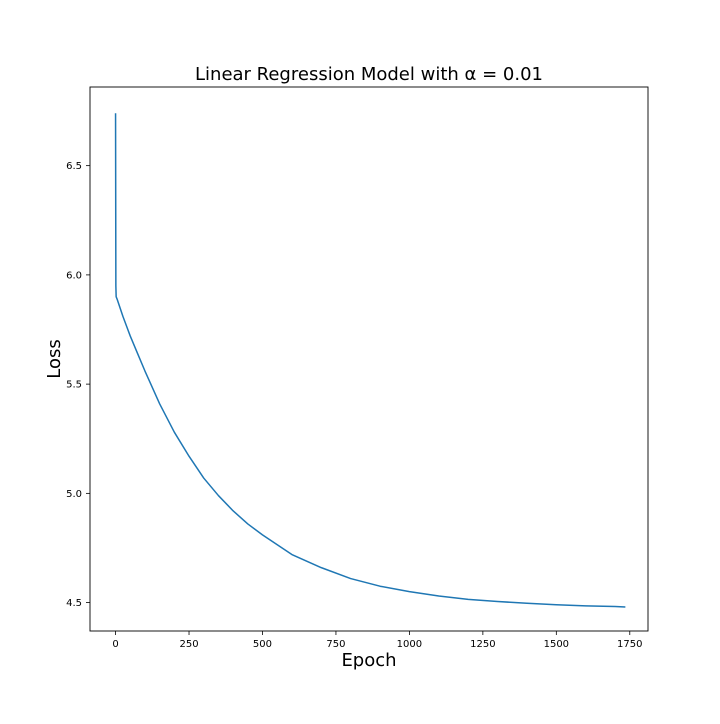  I want to click on x-tick-label: 1500, so click(556, 644).